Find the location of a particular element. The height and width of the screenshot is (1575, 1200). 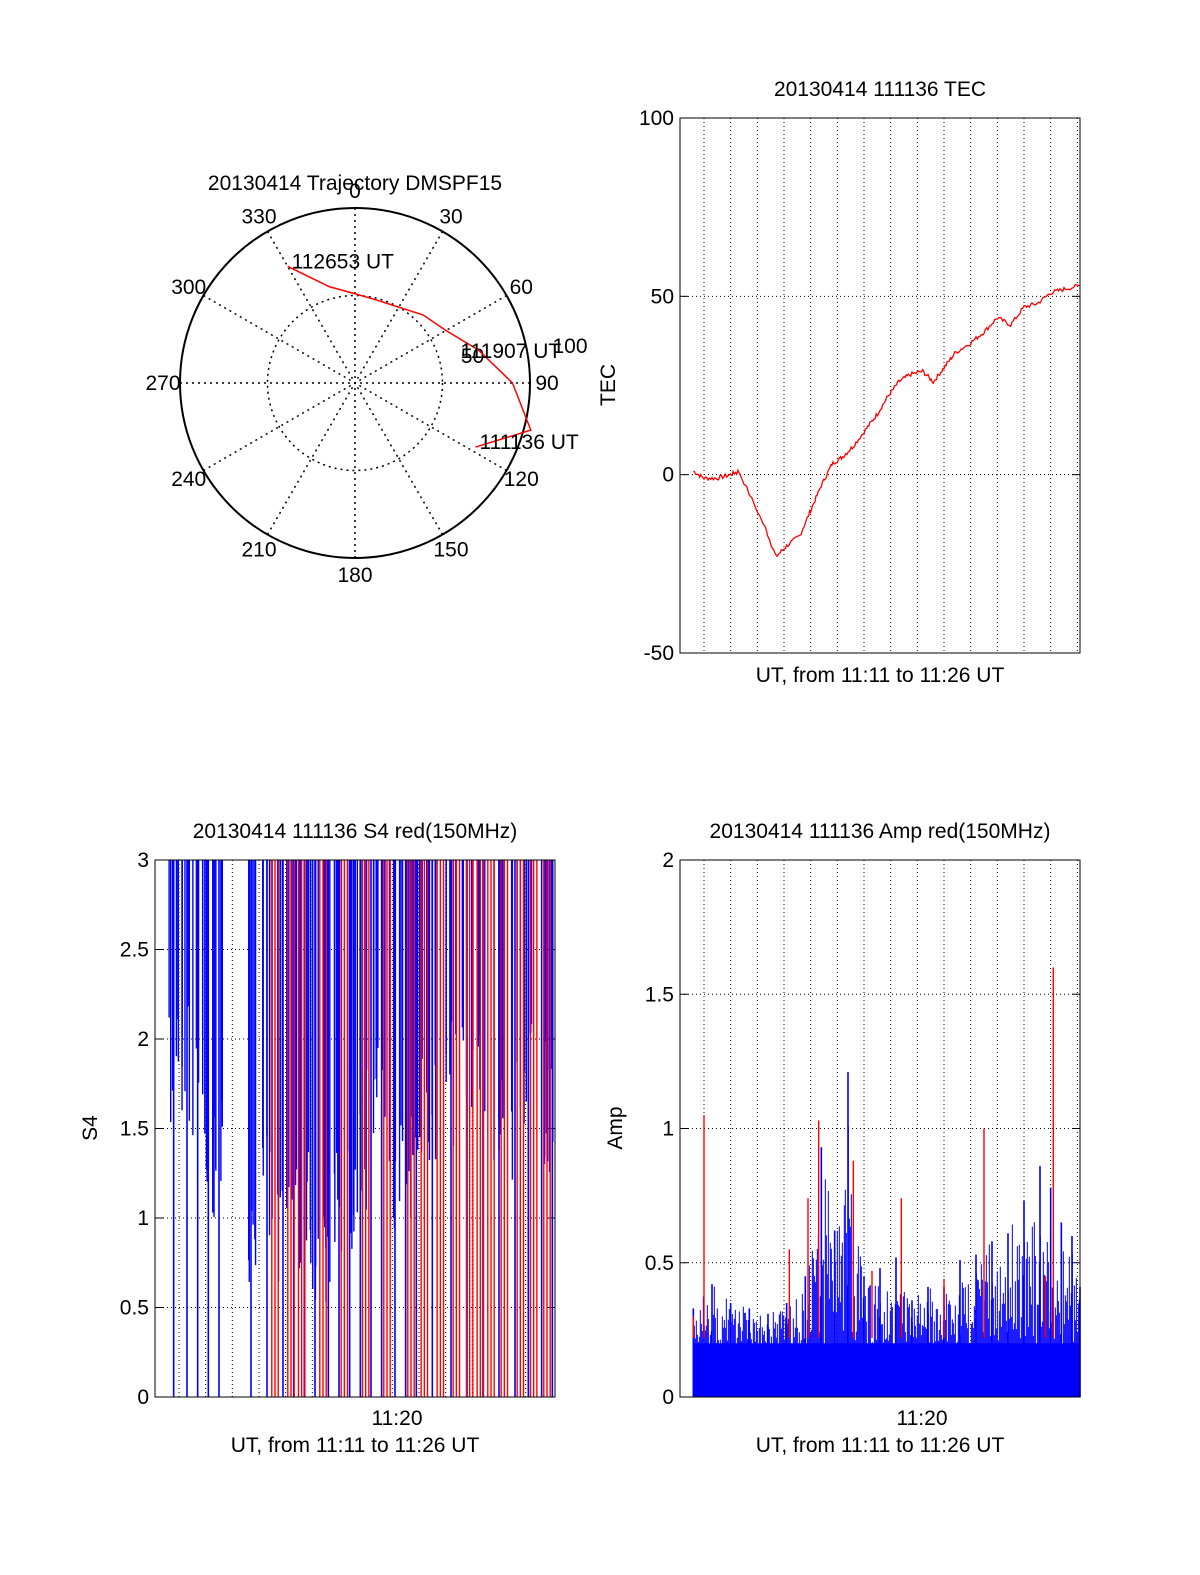

polar-time-annotations: 112653 UT 111907 UT 111136 UT is located at coordinates (435, 352).